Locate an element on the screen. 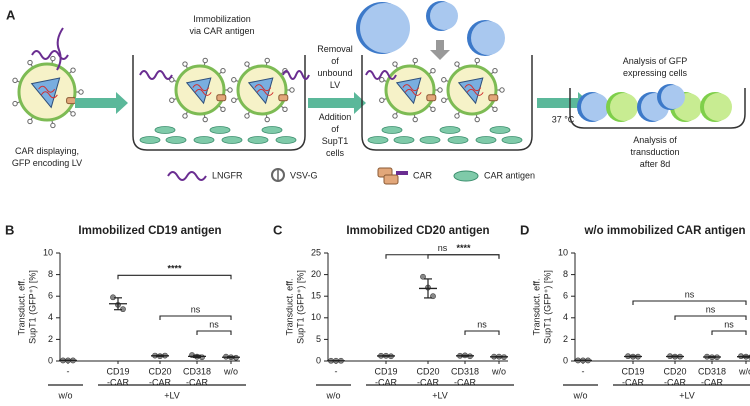 This screenshot has height=406, width=750. step-line: Removal is located at coordinates (335, 49).